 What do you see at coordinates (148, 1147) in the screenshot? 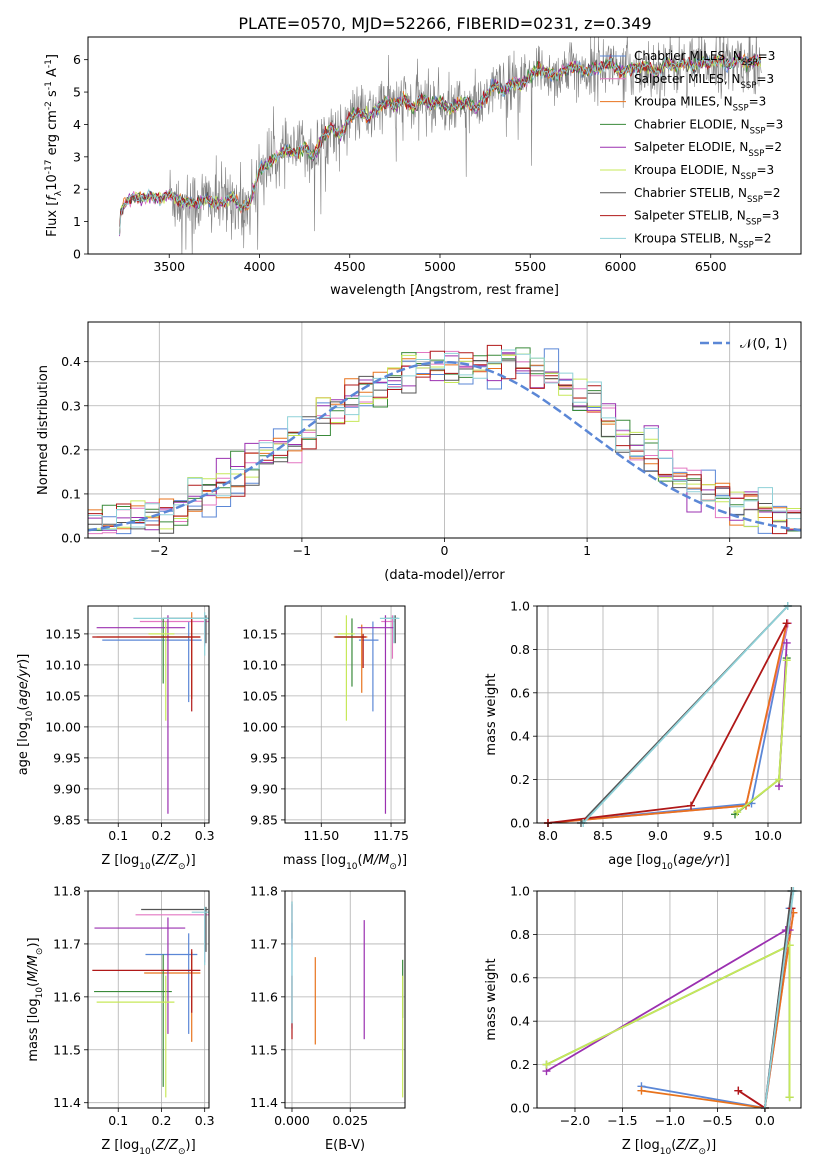
I see `mass_vs_z-xlabel: Z [log10(Z/Z⊙)]` at bounding box center [148, 1147].